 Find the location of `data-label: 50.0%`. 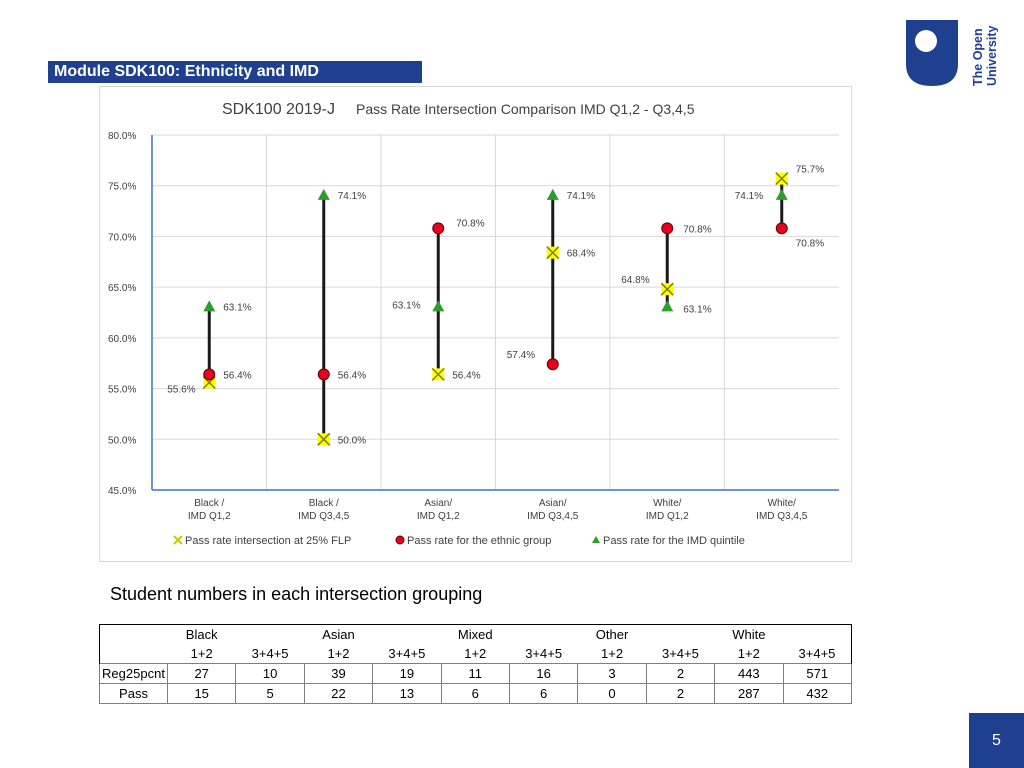

data-label: 50.0% is located at coordinates (352, 440).